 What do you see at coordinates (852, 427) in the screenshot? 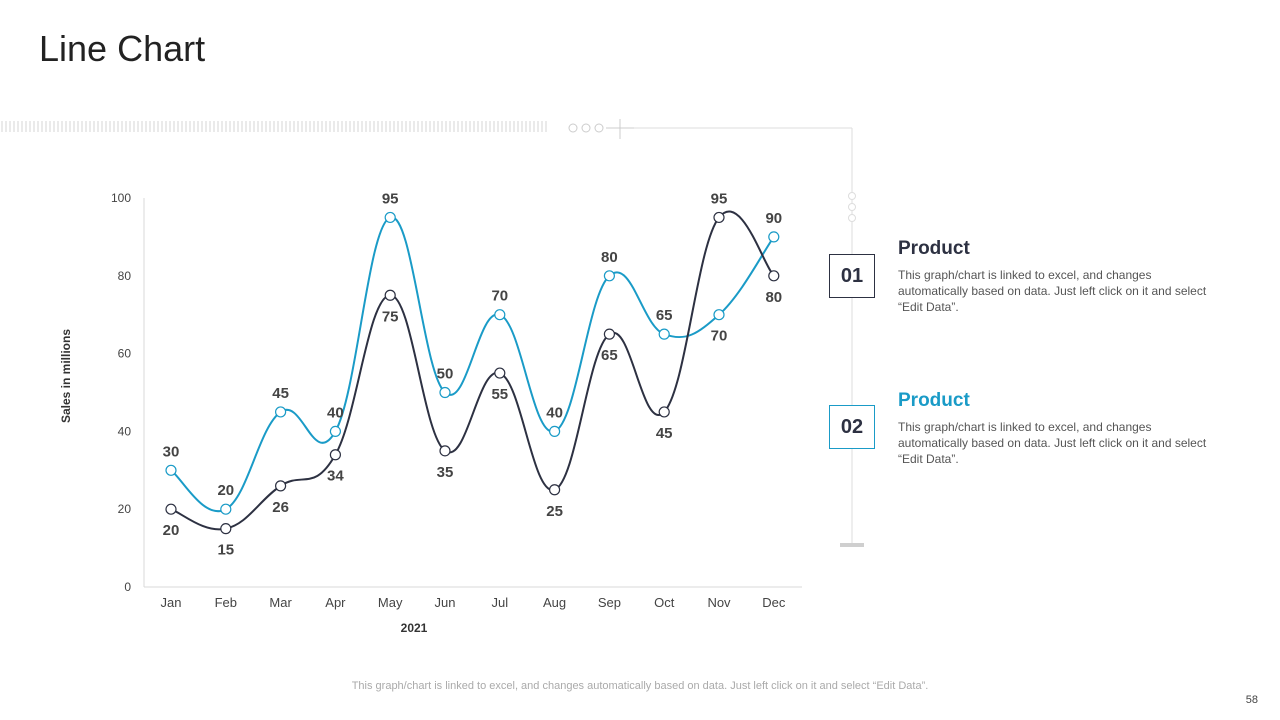
I see `legend-number-02: 02` at bounding box center [852, 427].